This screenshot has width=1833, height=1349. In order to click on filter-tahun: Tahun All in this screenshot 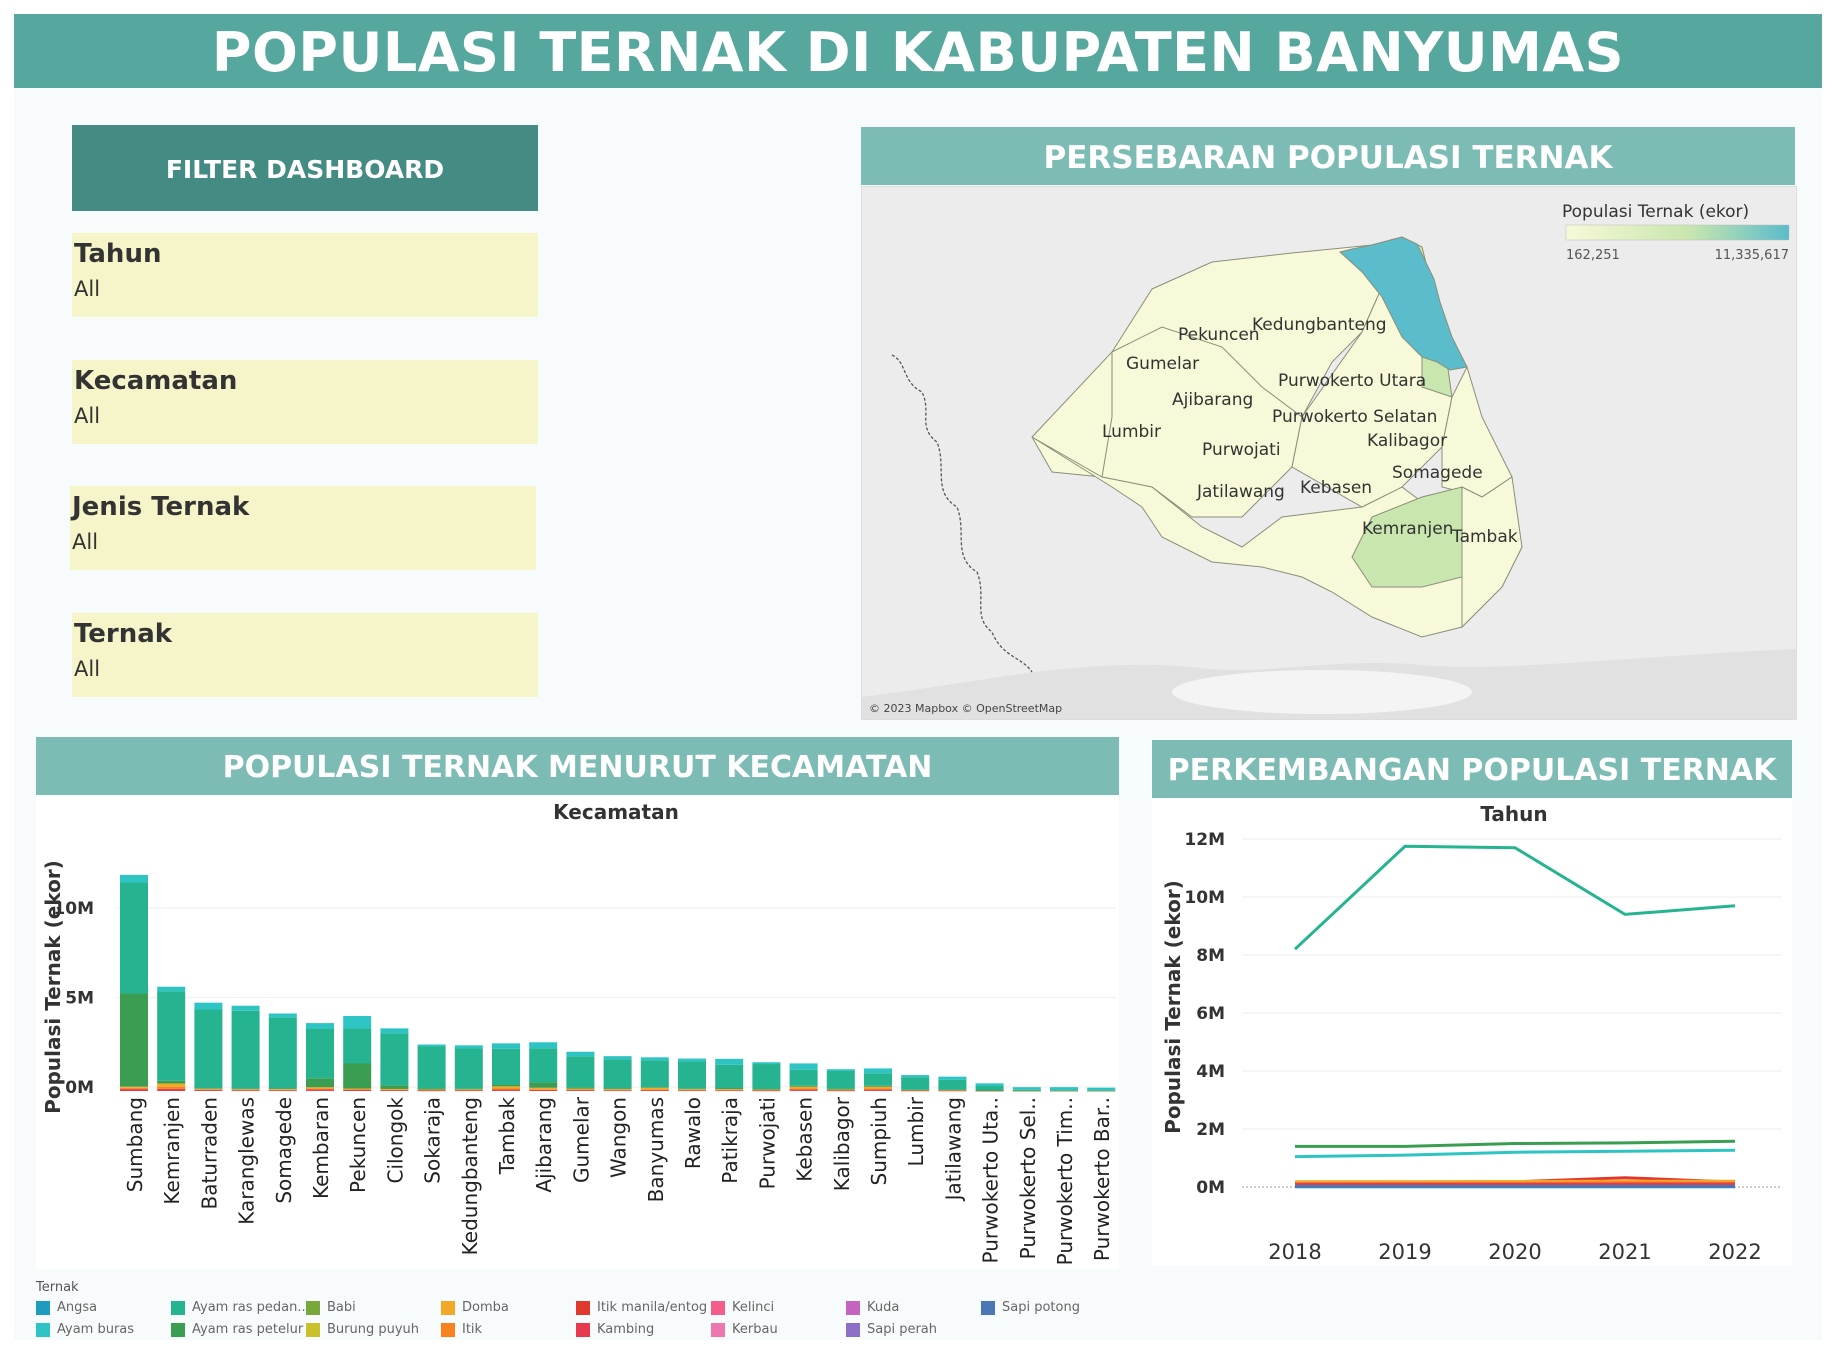, I will do `click(305, 275)`.